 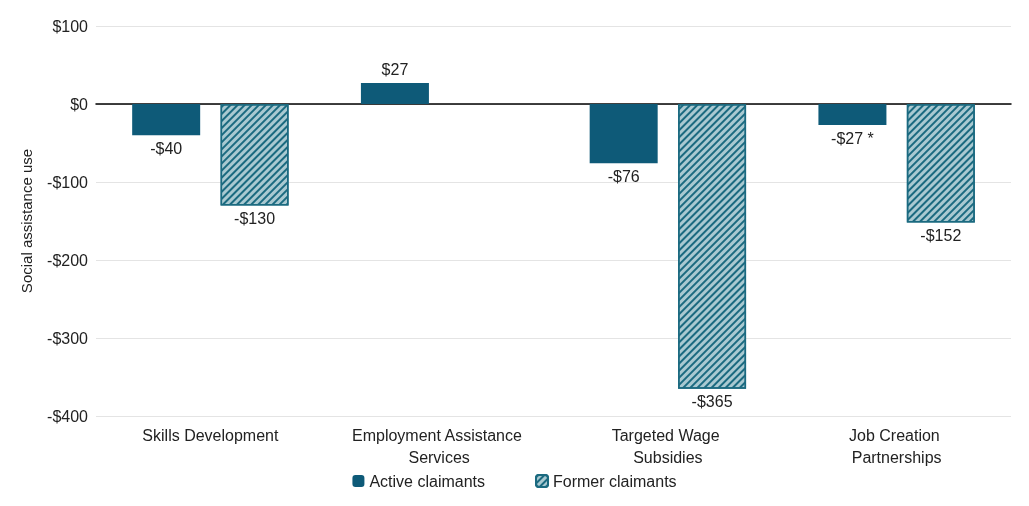 I want to click on y-axis-title: Social assistance use, so click(x=26, y=221).